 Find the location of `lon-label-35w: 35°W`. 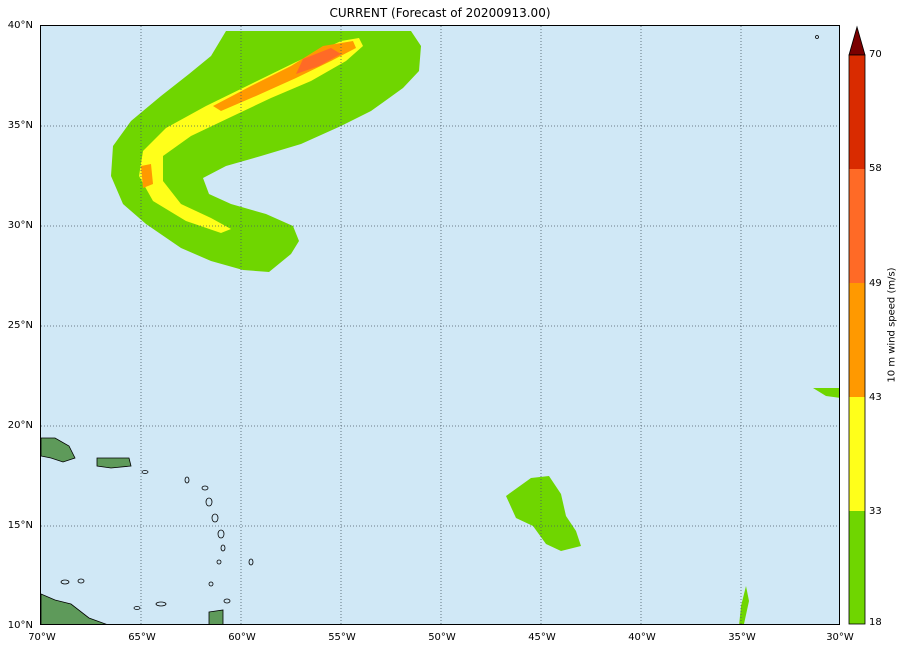

lon-label-35w: 35°W is located at coordinates (742, 637).